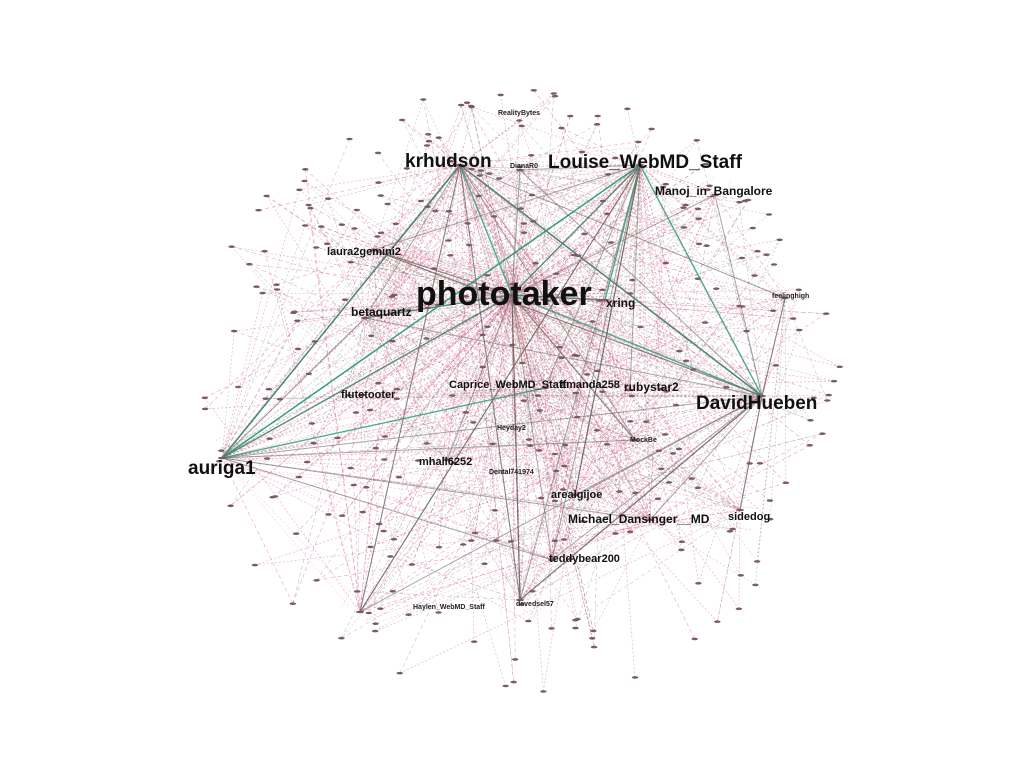 The width and height of the screenshot is (1024, 768). What do you see at coordinates (381, 312) in the screenshot?
I see `node-label-betaquartz: betaquartz` at bounding box center [381, 312].